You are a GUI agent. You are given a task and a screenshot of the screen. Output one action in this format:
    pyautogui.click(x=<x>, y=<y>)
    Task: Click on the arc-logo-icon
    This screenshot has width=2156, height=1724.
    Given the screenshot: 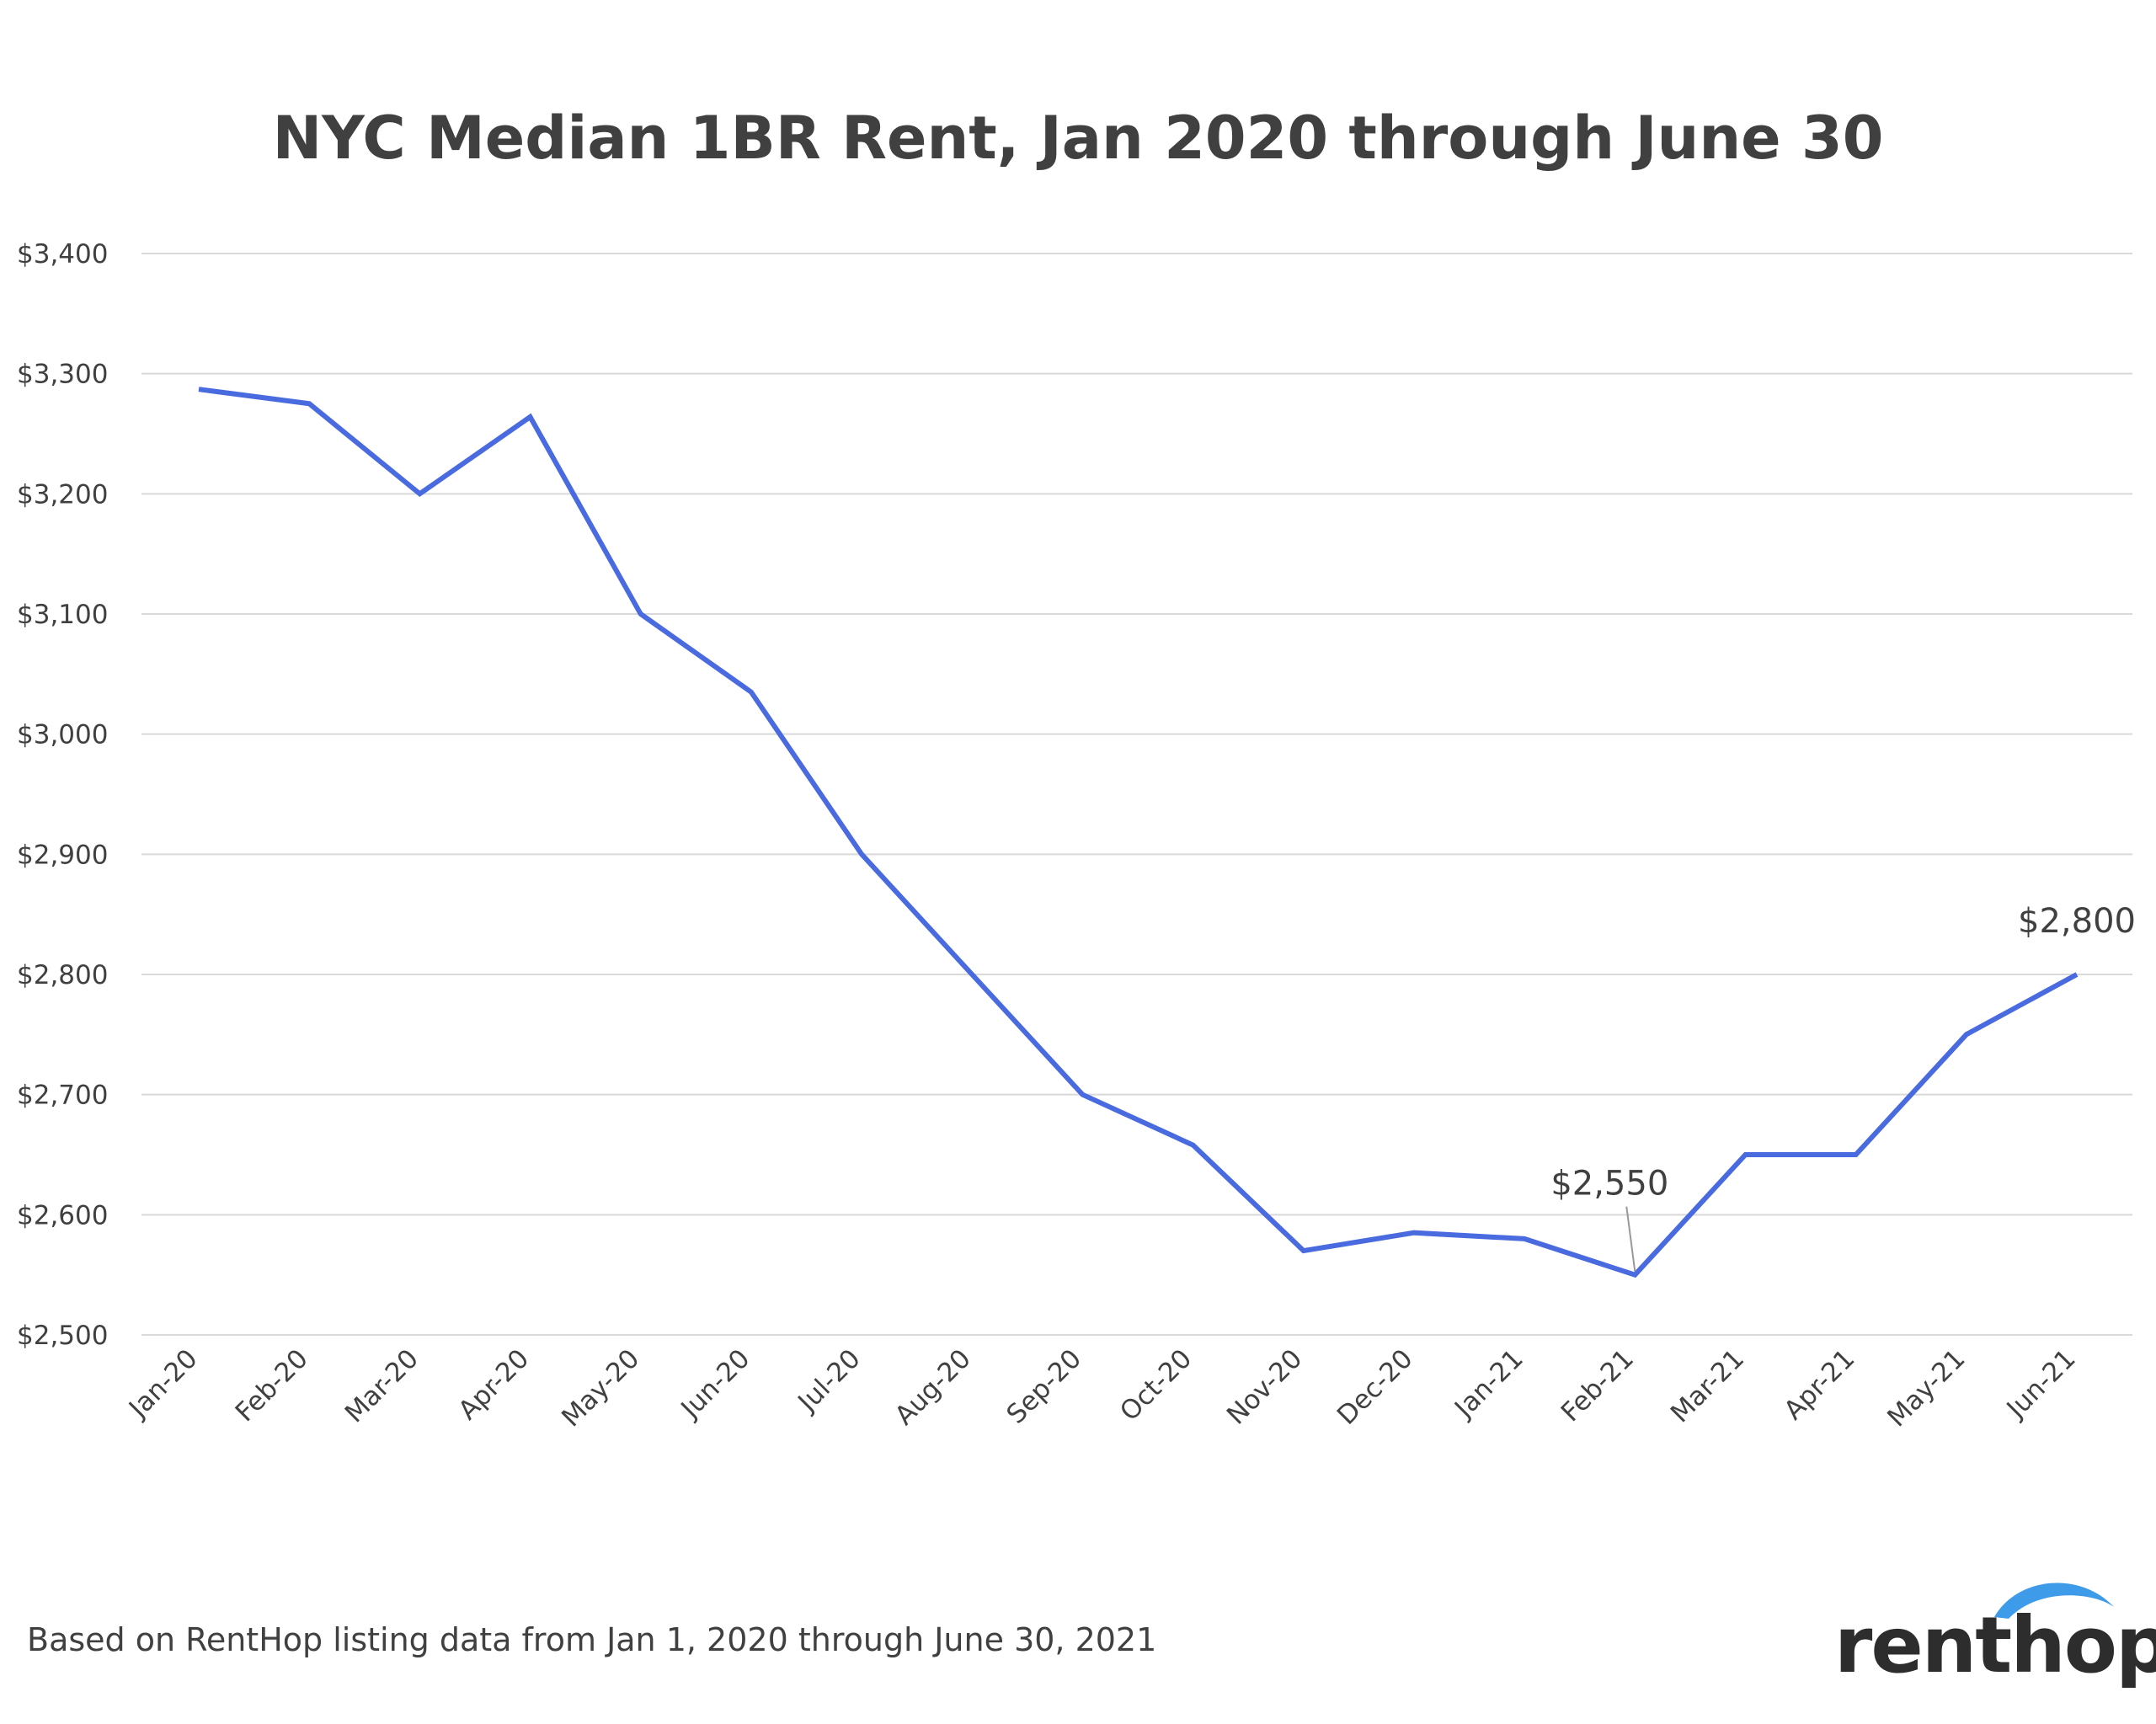 What is the action you would take?
    pyautogui.click(x=2054, y=1601)
    